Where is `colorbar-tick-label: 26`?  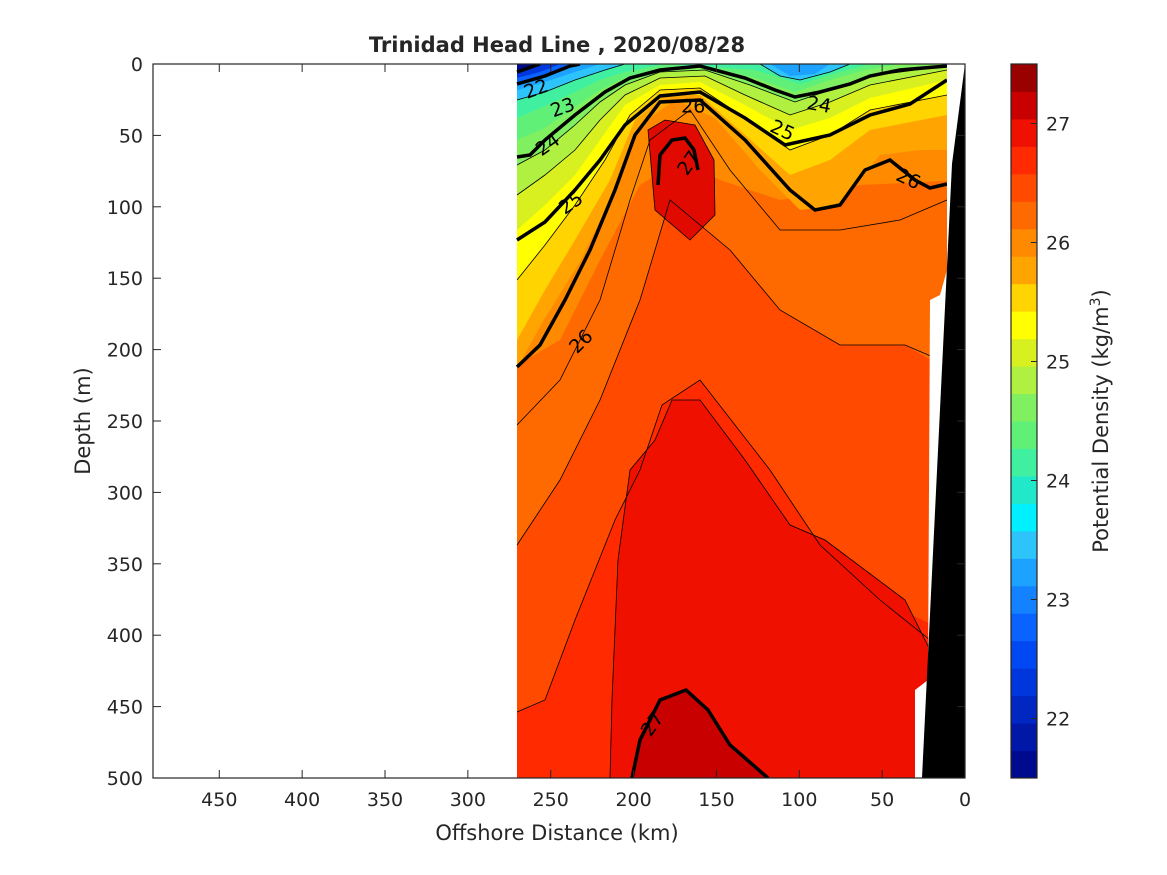 colorbar-tick-label: 26 is located at coordinates (1058, 244).